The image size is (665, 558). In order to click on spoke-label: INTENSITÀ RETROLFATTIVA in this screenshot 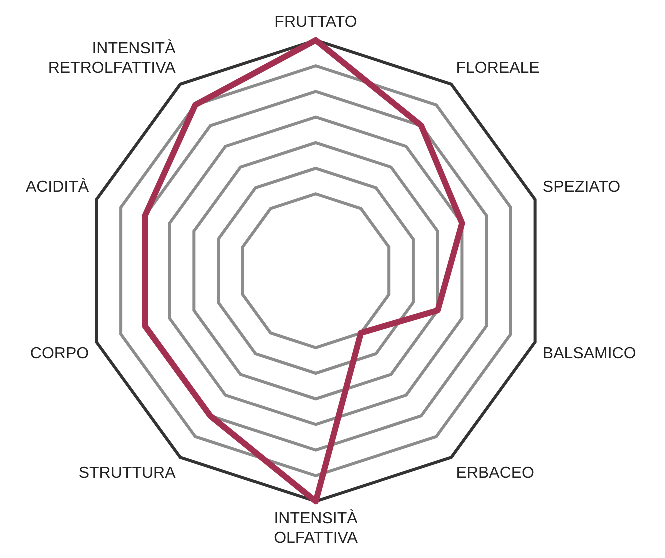, I will do `click(112, 58)`.